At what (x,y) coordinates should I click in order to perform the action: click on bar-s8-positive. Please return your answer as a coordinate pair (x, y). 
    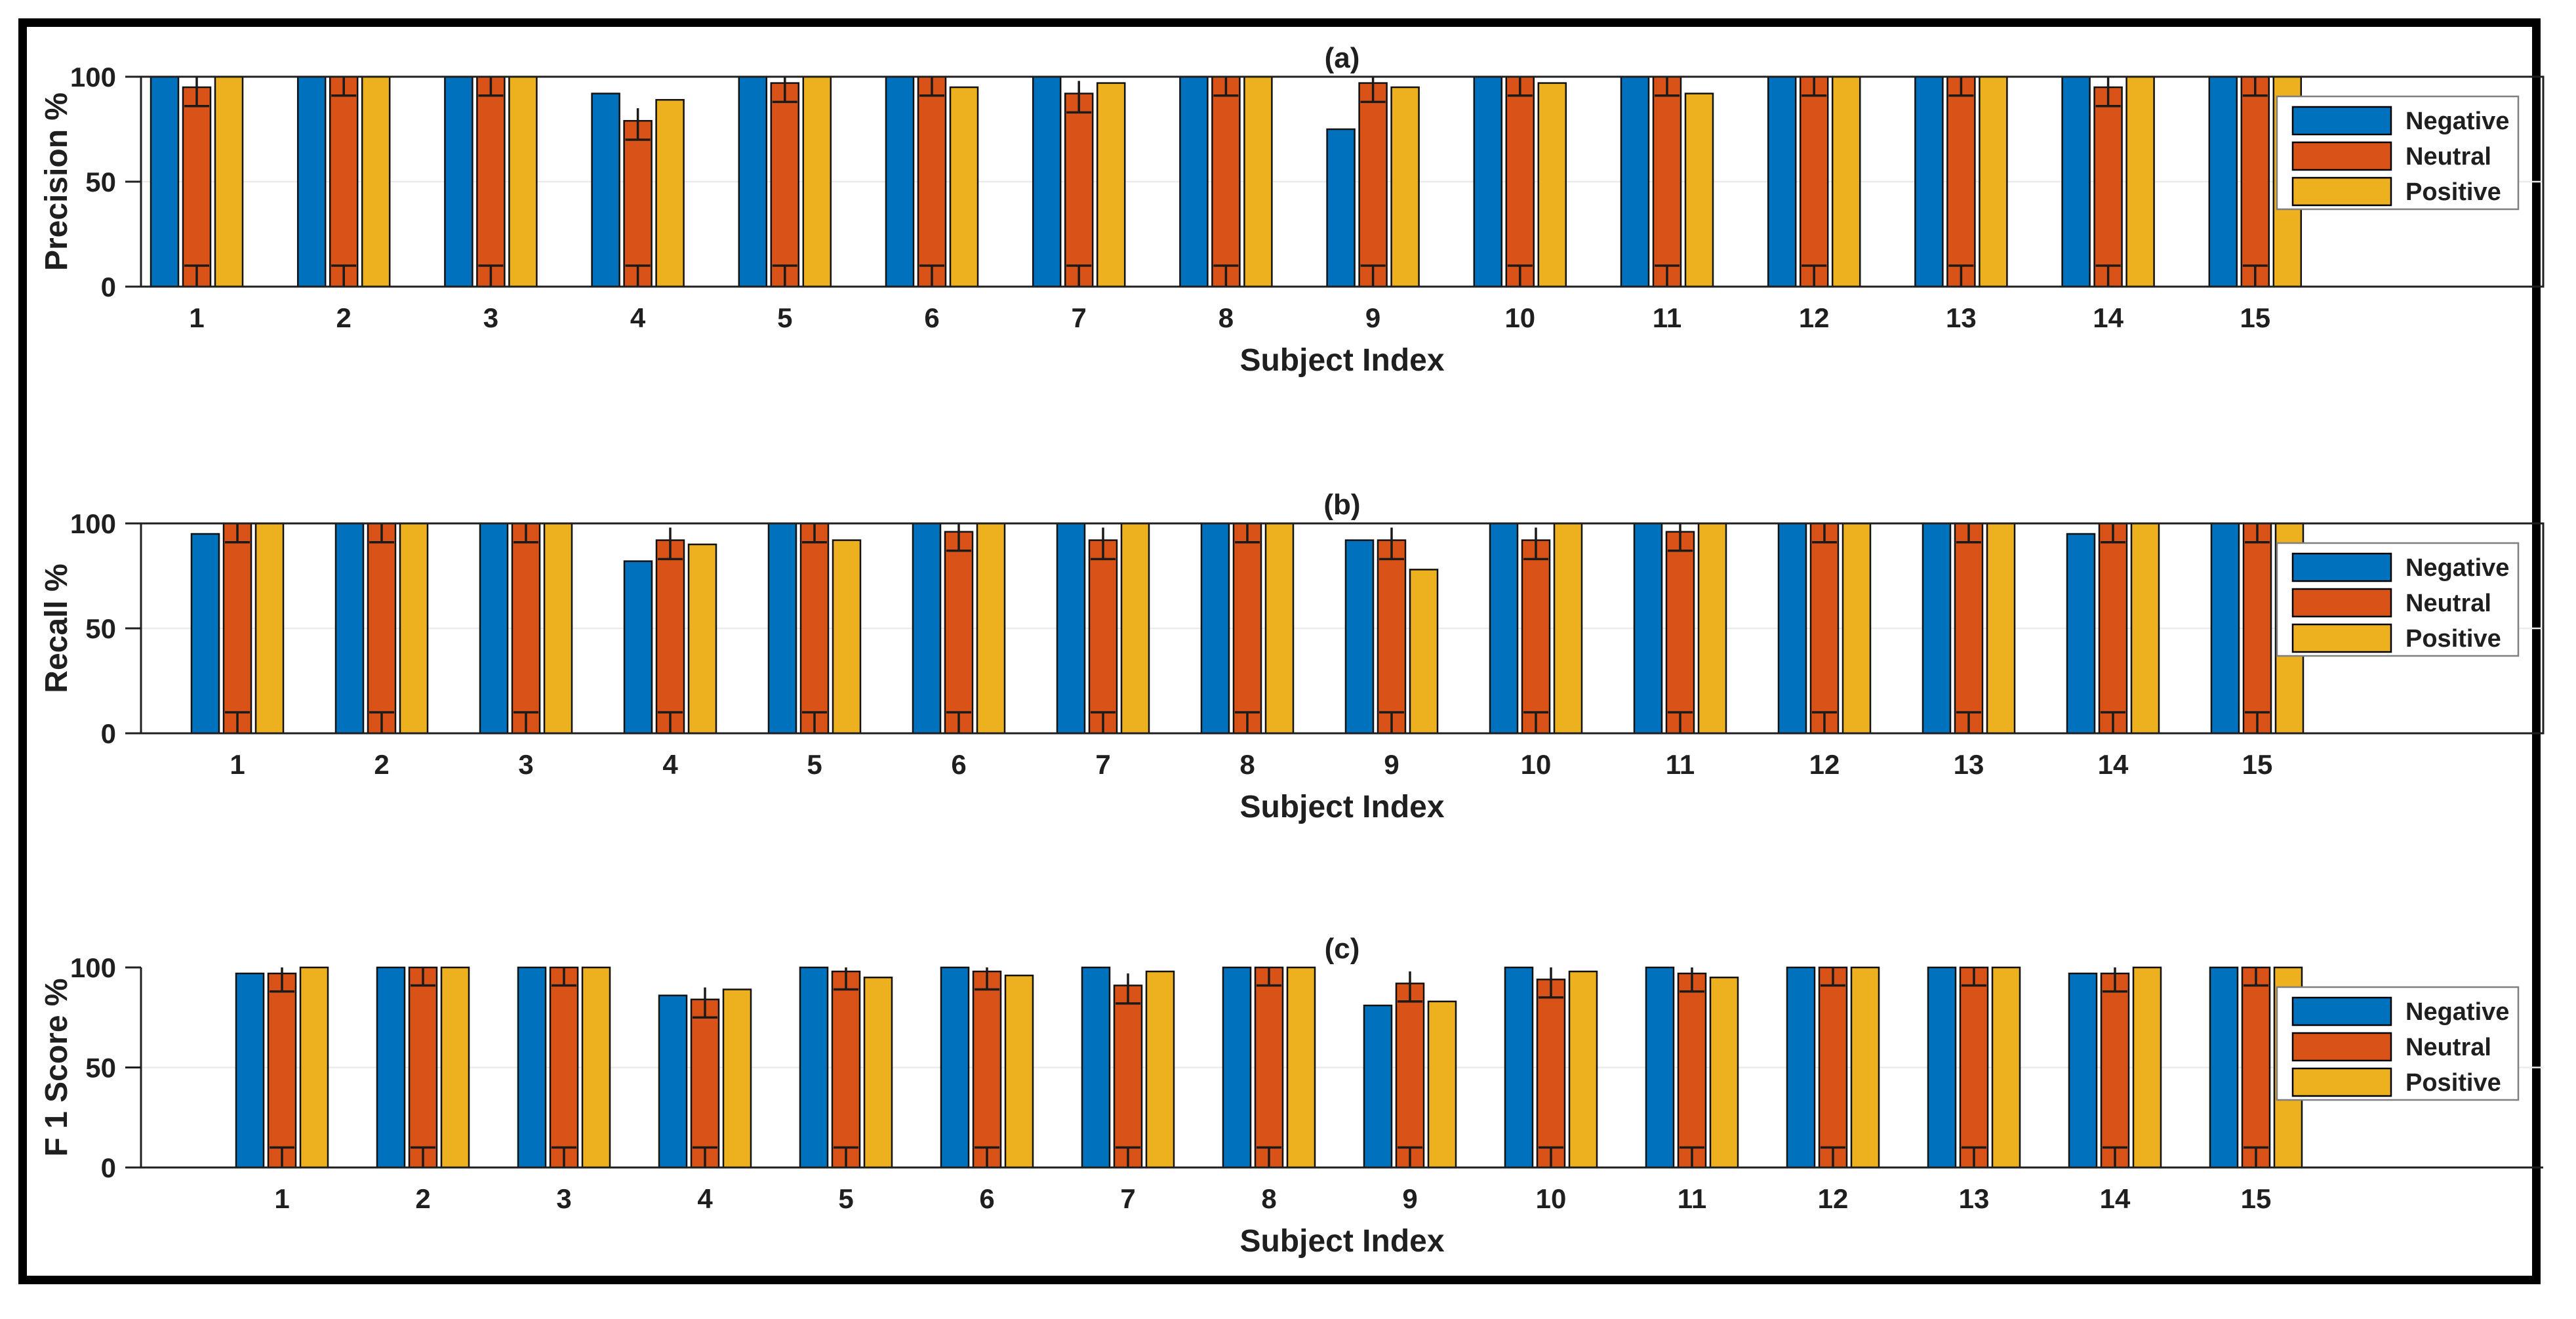
    Looking at the image, I should click on (1301, 1068).